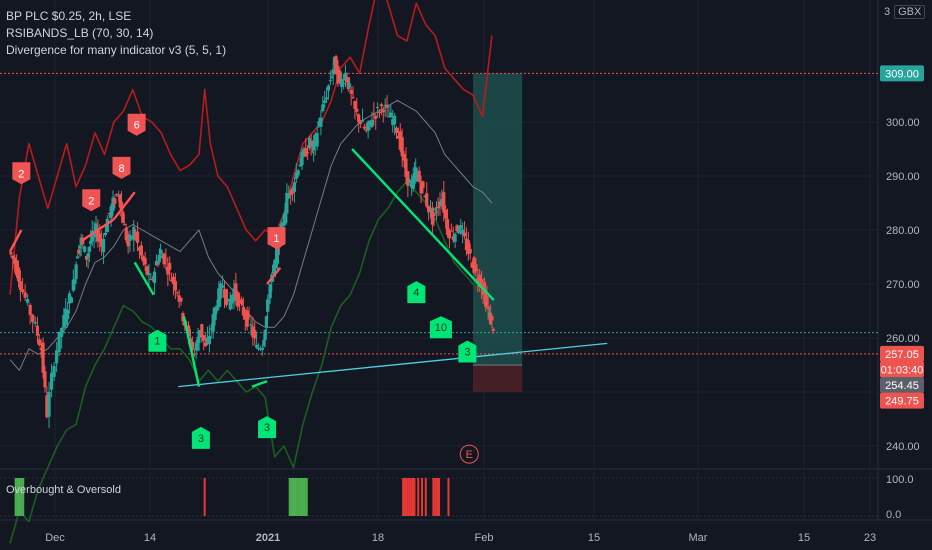  I want to click on signal-text: 10, so click(441, 328).